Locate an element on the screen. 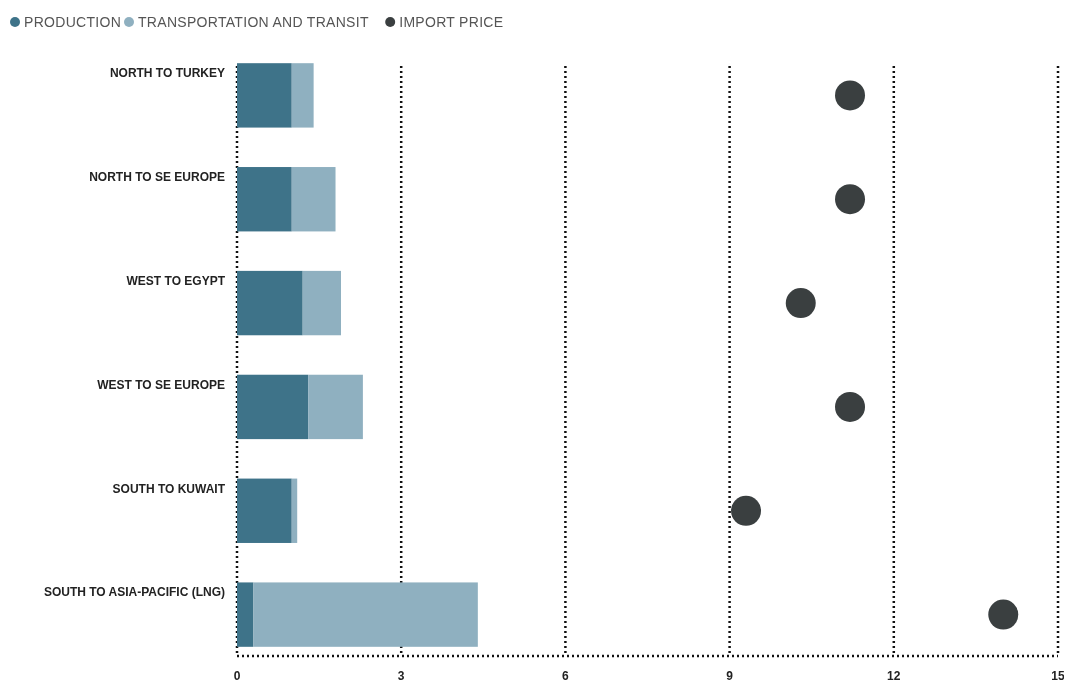 The image size is (1072, 694). x-tick-label: 3 is located at coordinates (401, 676).